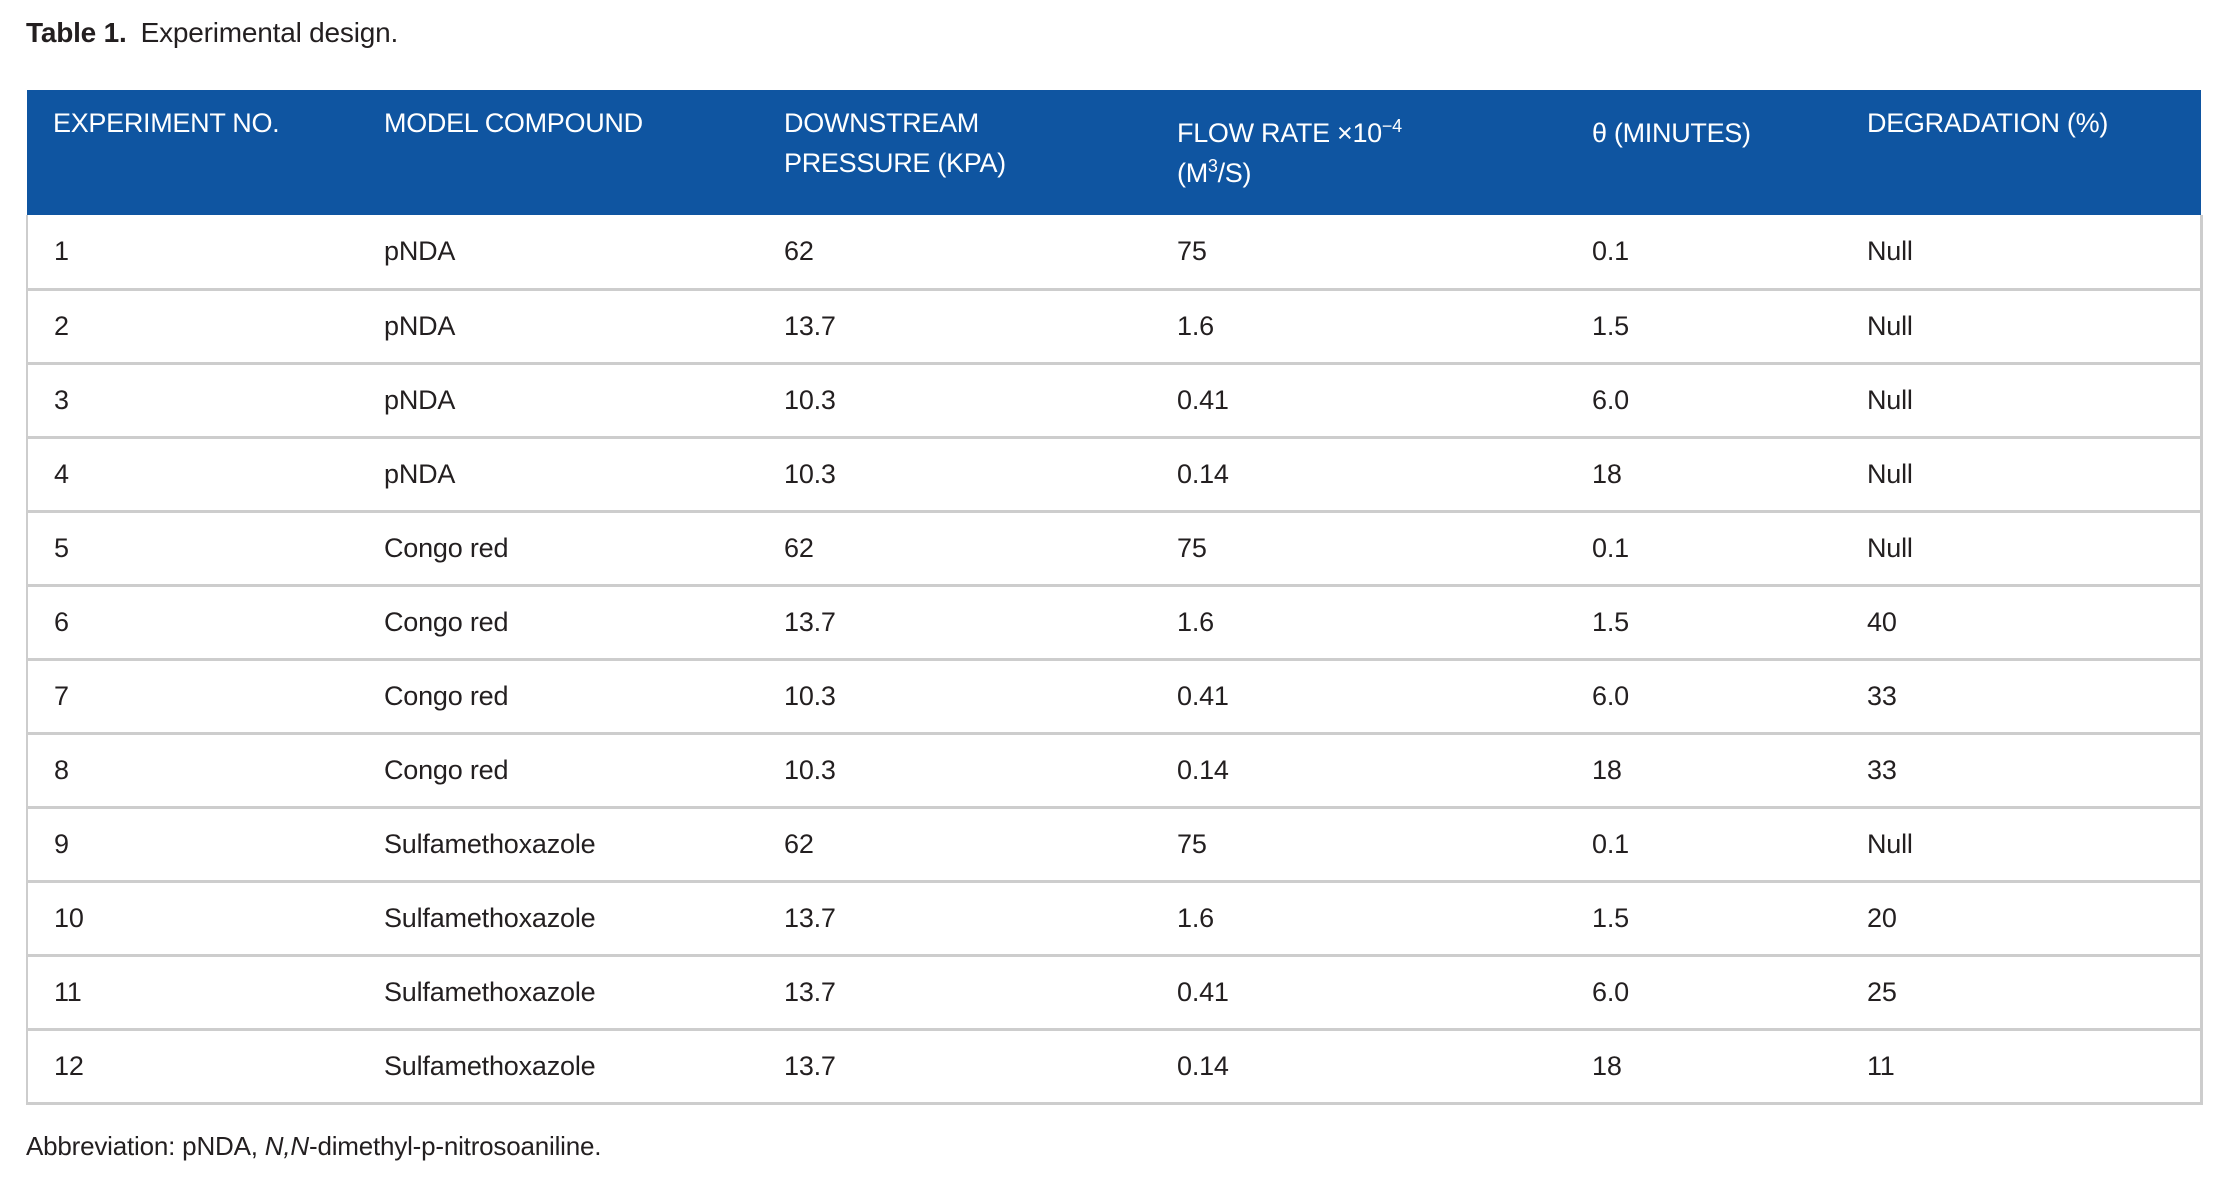 The height and width of the screenshot is (1184, 2225). I want to click on cell-experiment-no: 10, so click(192, 917).